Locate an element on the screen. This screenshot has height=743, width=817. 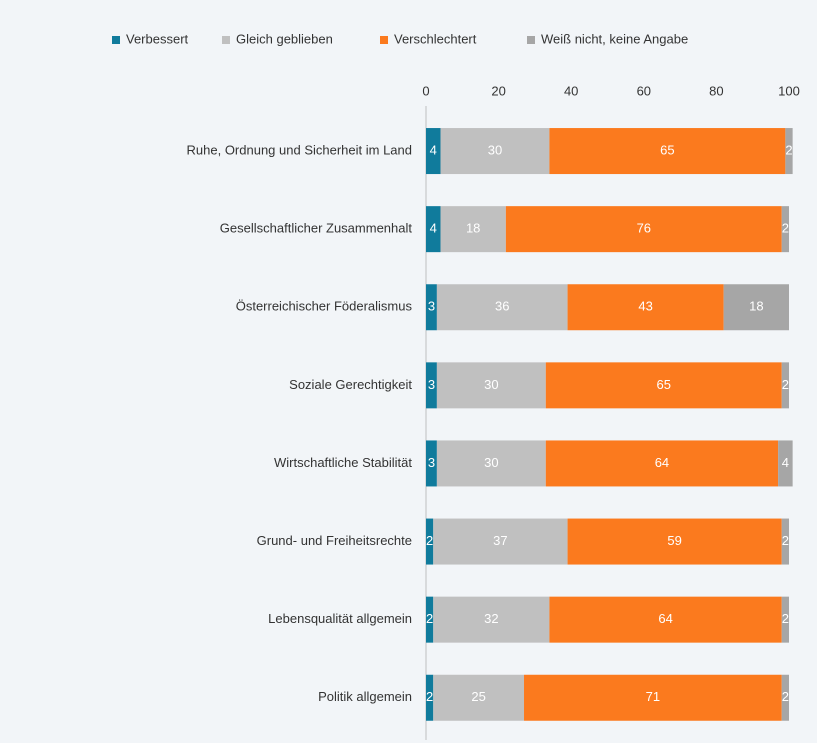
category-label: Gesellschaftlicher Zusammenhalt is located at coordinates (316, 228).